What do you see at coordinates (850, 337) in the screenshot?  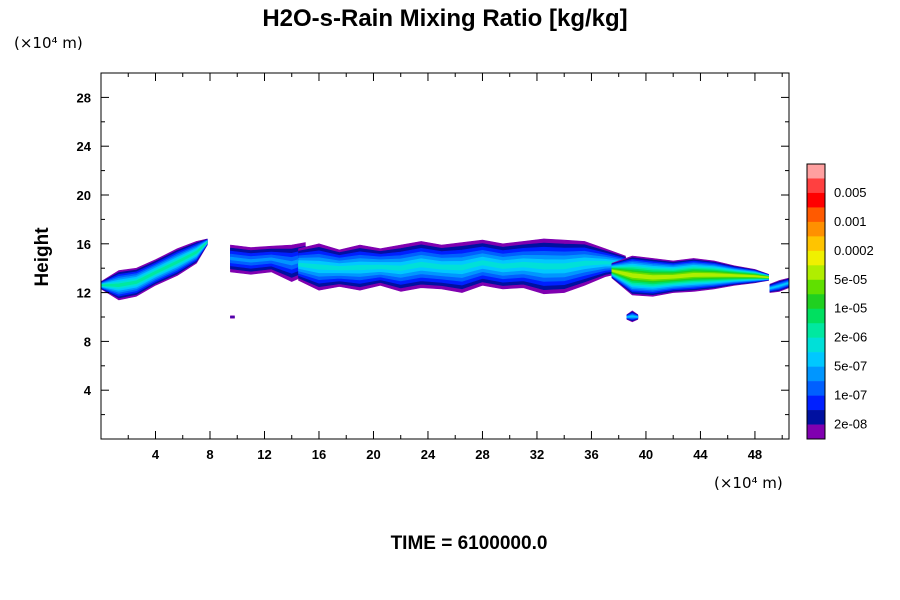 I see `legend-label: 2e-06` at bounding box center [850, 337].